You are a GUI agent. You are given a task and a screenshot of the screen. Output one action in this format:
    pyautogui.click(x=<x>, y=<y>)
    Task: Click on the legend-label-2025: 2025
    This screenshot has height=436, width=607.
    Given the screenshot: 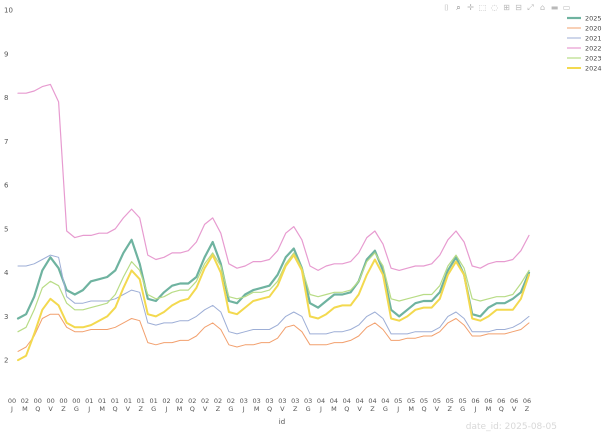 What is the action you would take?
    pyautogui.click(x=593, y=18)
    